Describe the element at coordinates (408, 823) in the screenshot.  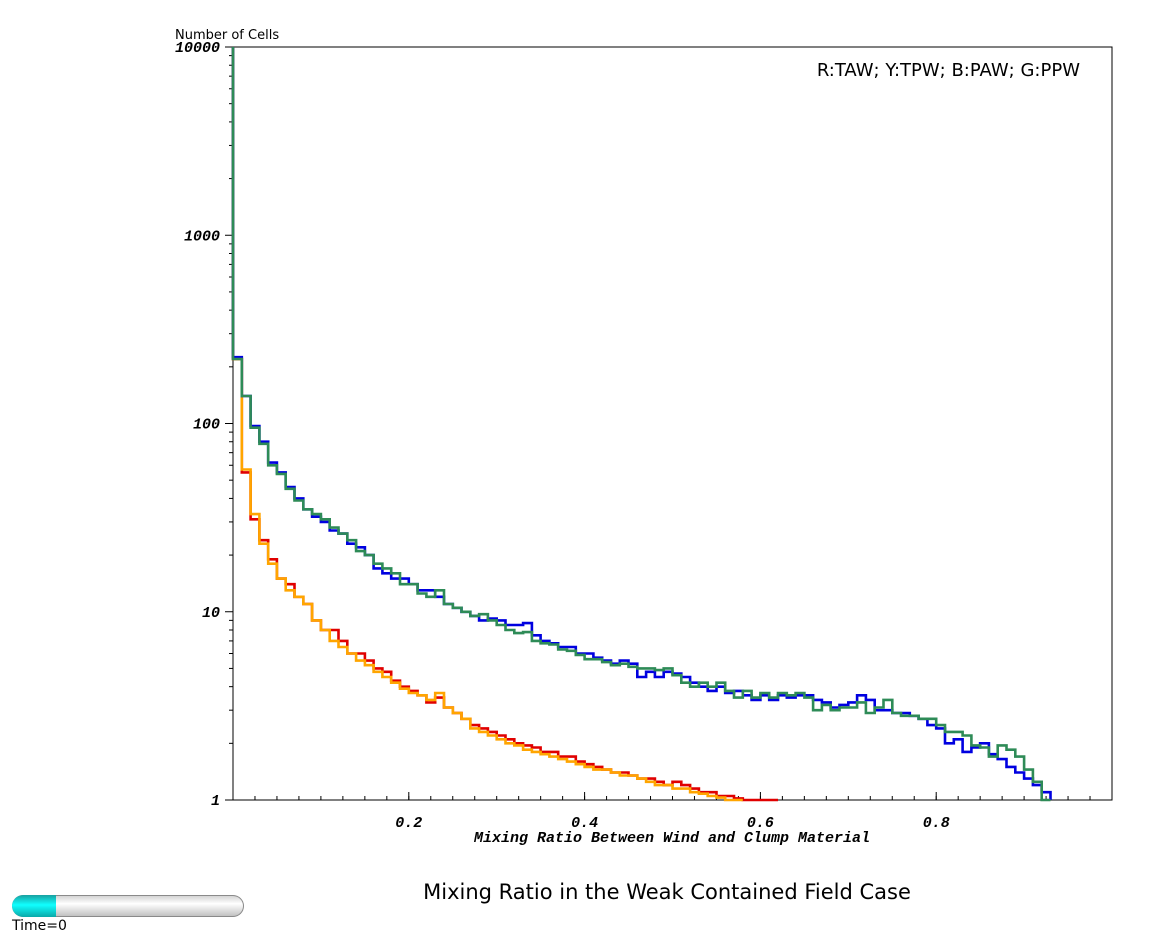
I see `x-tick-label: 0.2` at that location.